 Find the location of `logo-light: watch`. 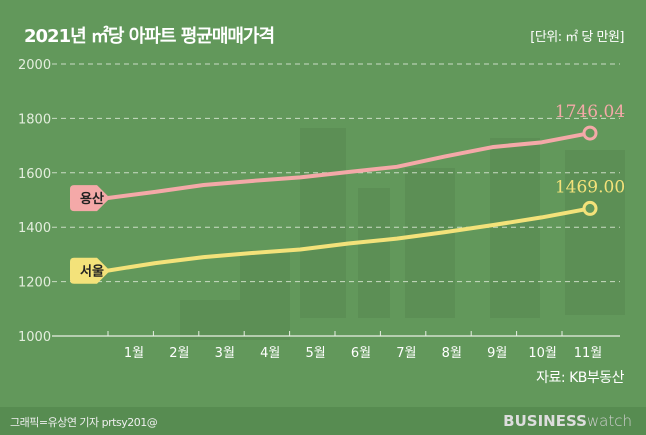

logo-light: watch is located at coordinates (609, 421).